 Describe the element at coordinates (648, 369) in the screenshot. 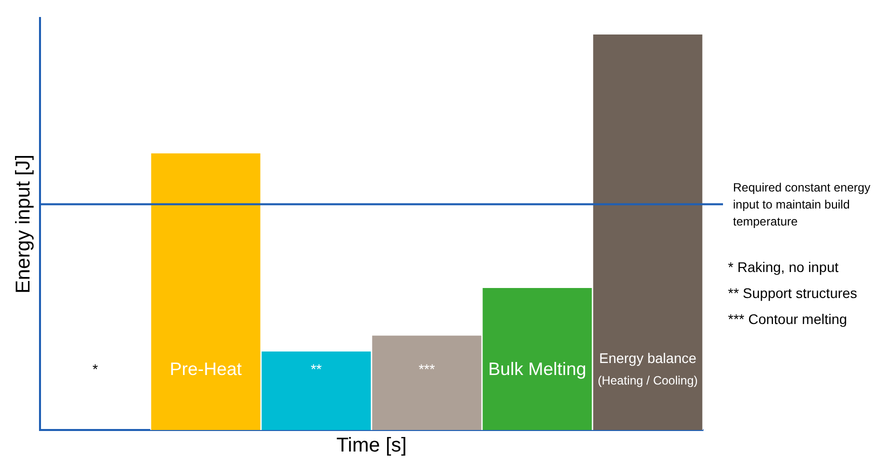

I see `x-tick-label: Energy balance (Heating / Cooling)` at that location.